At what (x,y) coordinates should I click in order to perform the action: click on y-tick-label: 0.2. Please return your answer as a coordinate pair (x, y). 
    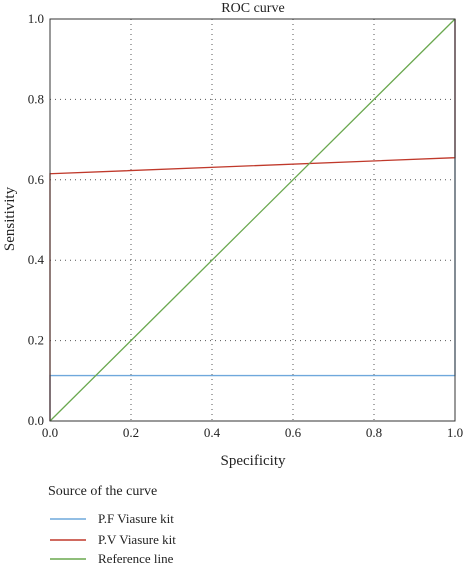
    Looking at the image, I should click on (36, 340).